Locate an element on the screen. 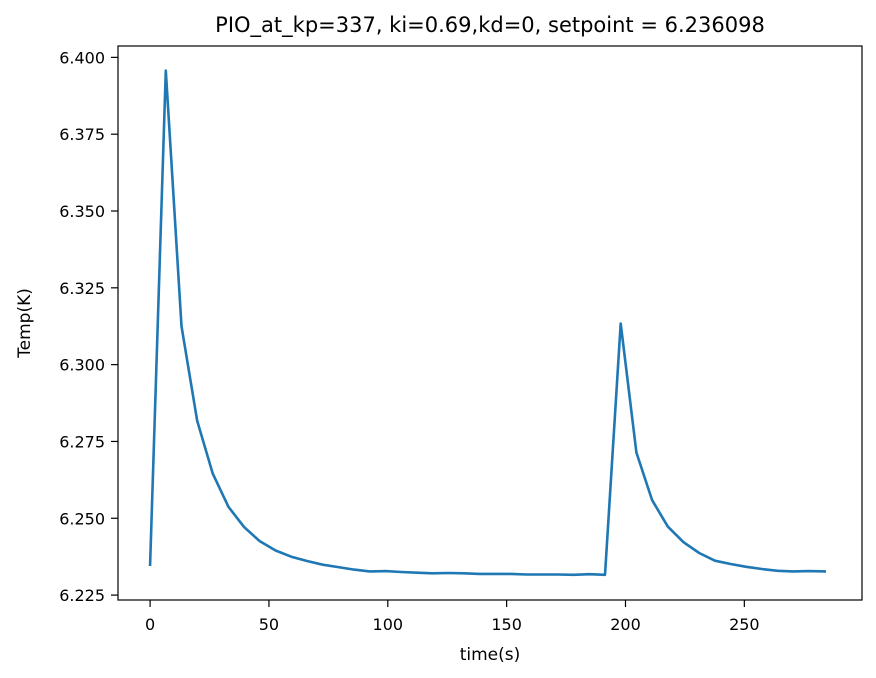 The width and height of the screenshot is (876, 678). x-tick-label: 50 is located at coordinates (269, 624).